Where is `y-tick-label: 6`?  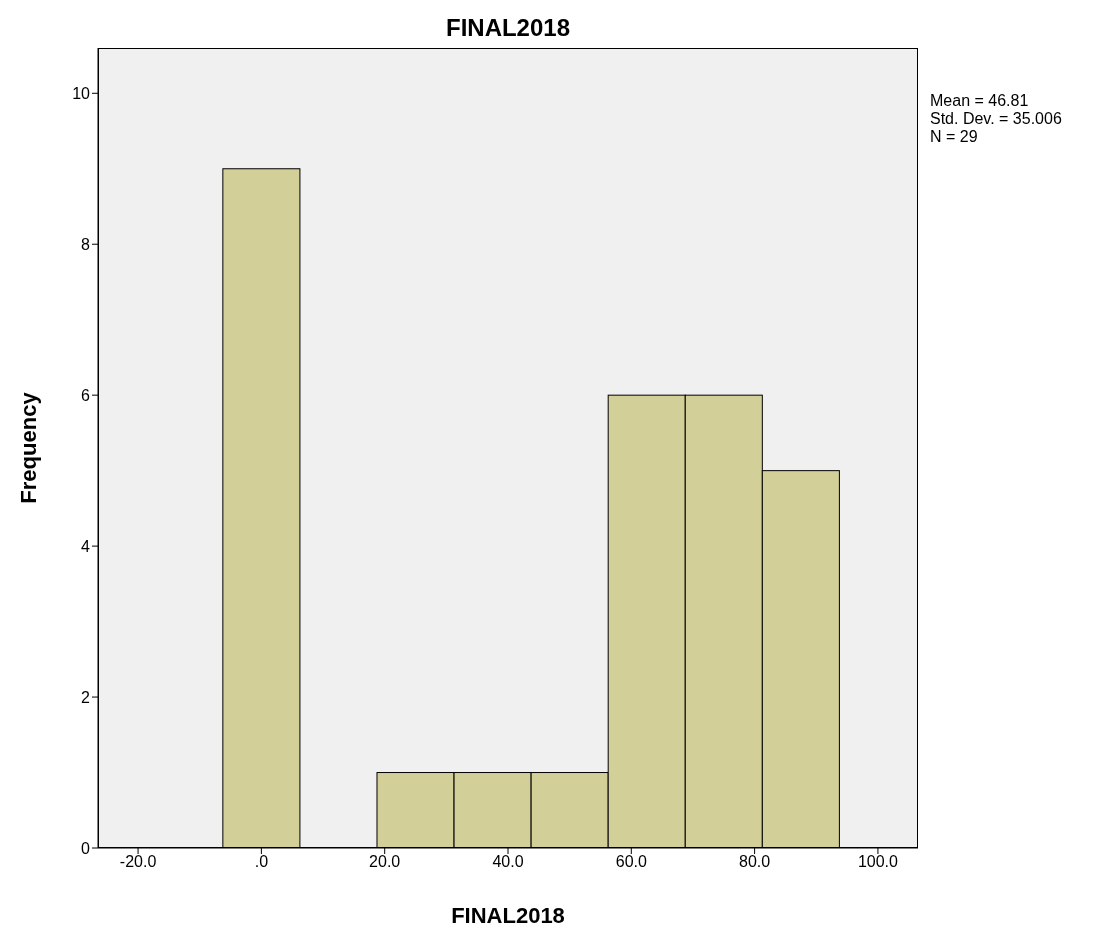 y-tick-label: 6 is located at coordinates (86, 395).